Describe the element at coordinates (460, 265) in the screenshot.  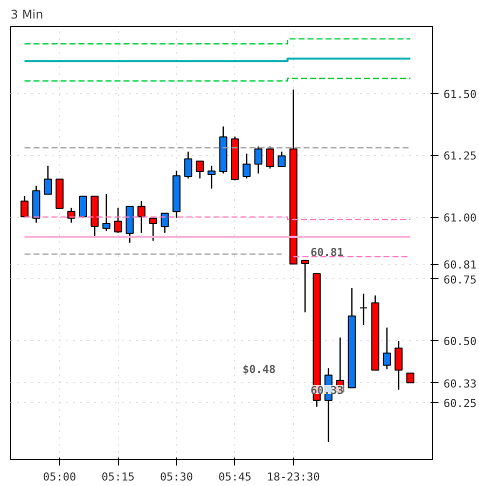
I see `y-tick-label: 60.81` at that location.